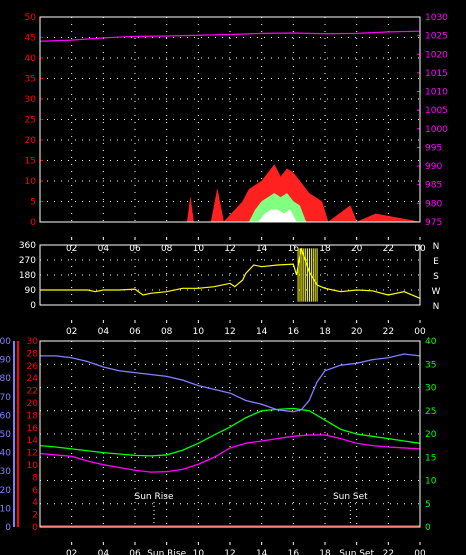 The image size is (466, 555). I want to click on label-dewpoint: Dew Point (°C), so click(429, 327).